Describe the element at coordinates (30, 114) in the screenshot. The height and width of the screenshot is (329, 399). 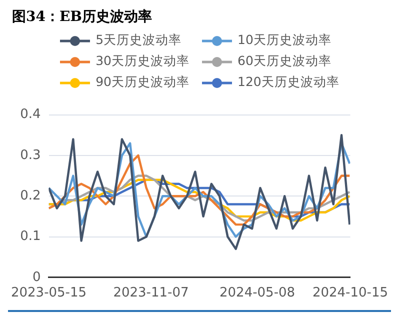
I see `y-tick-label: 0.4` at that location.